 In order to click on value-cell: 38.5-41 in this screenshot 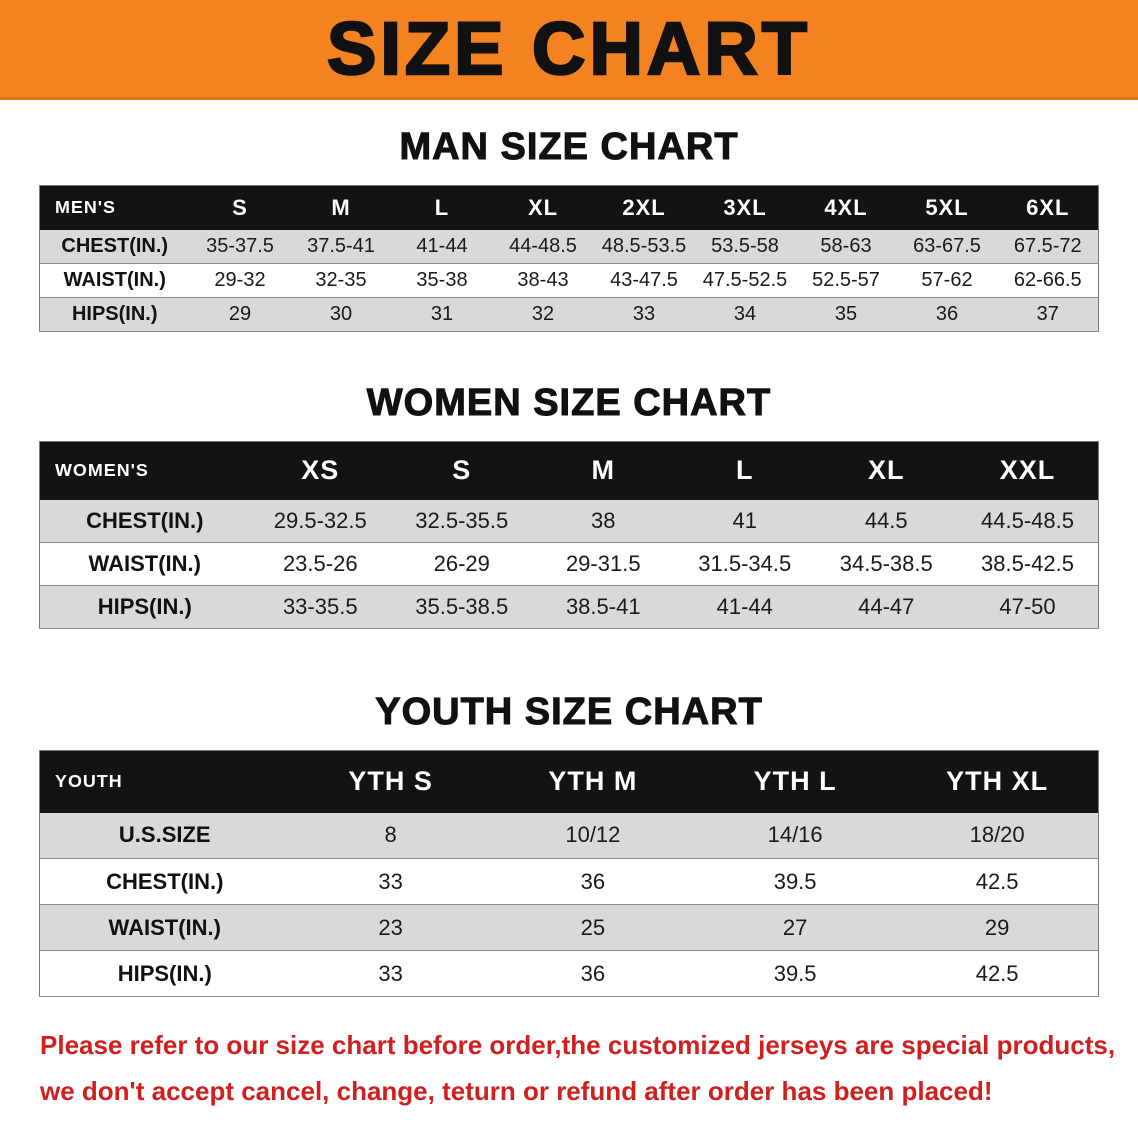, I will do `click(603, 606)`.